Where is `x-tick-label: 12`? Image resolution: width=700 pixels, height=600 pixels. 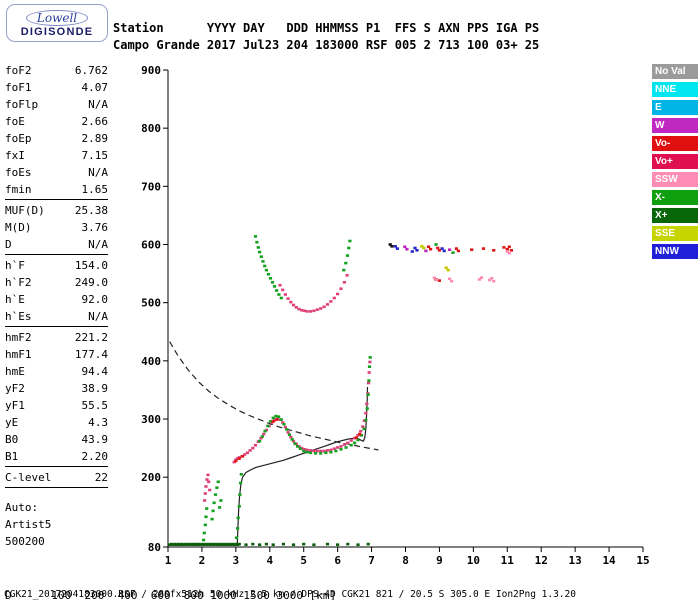 x-tick-label: 12 is located at coordinates (541, 560).